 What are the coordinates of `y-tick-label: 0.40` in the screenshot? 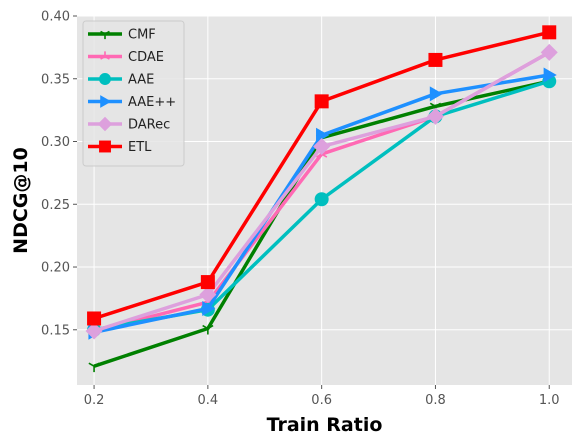 It's located at (55, 17).